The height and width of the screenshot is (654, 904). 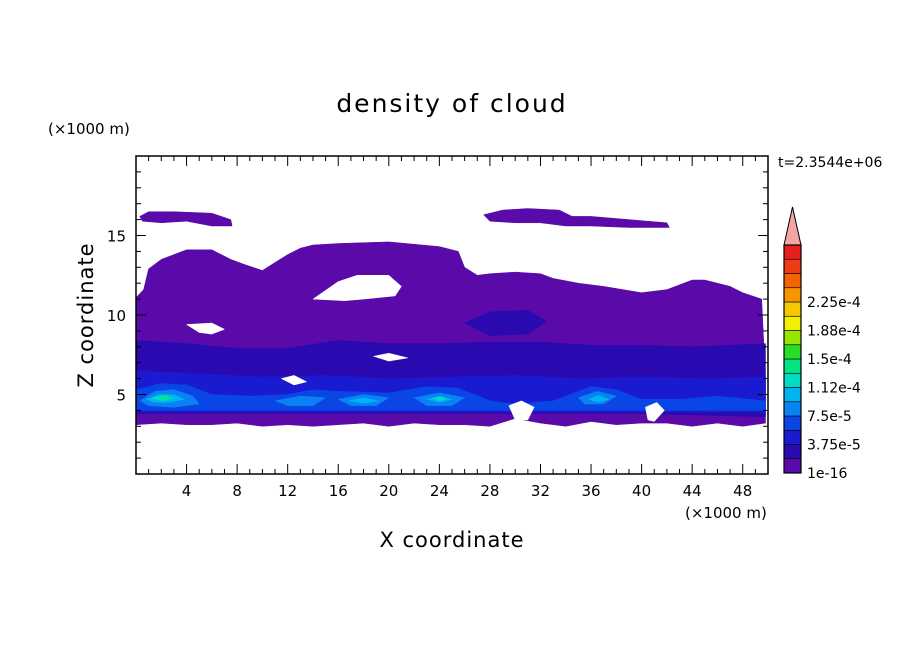 What do you see at coordinates (489, 491) in the screenshot?
I see `x-tick-label: 28` at bounding box center [489, 491].